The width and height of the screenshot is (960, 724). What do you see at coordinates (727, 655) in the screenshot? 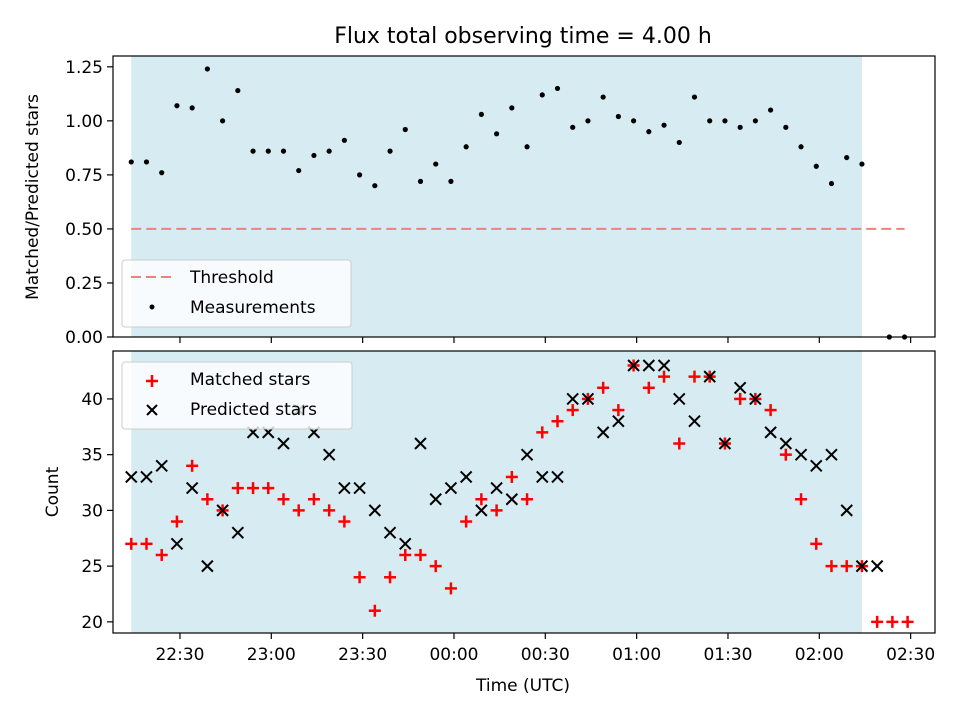
I see `count-x-tick-label: 01:30` at bounding box center [727, 655].